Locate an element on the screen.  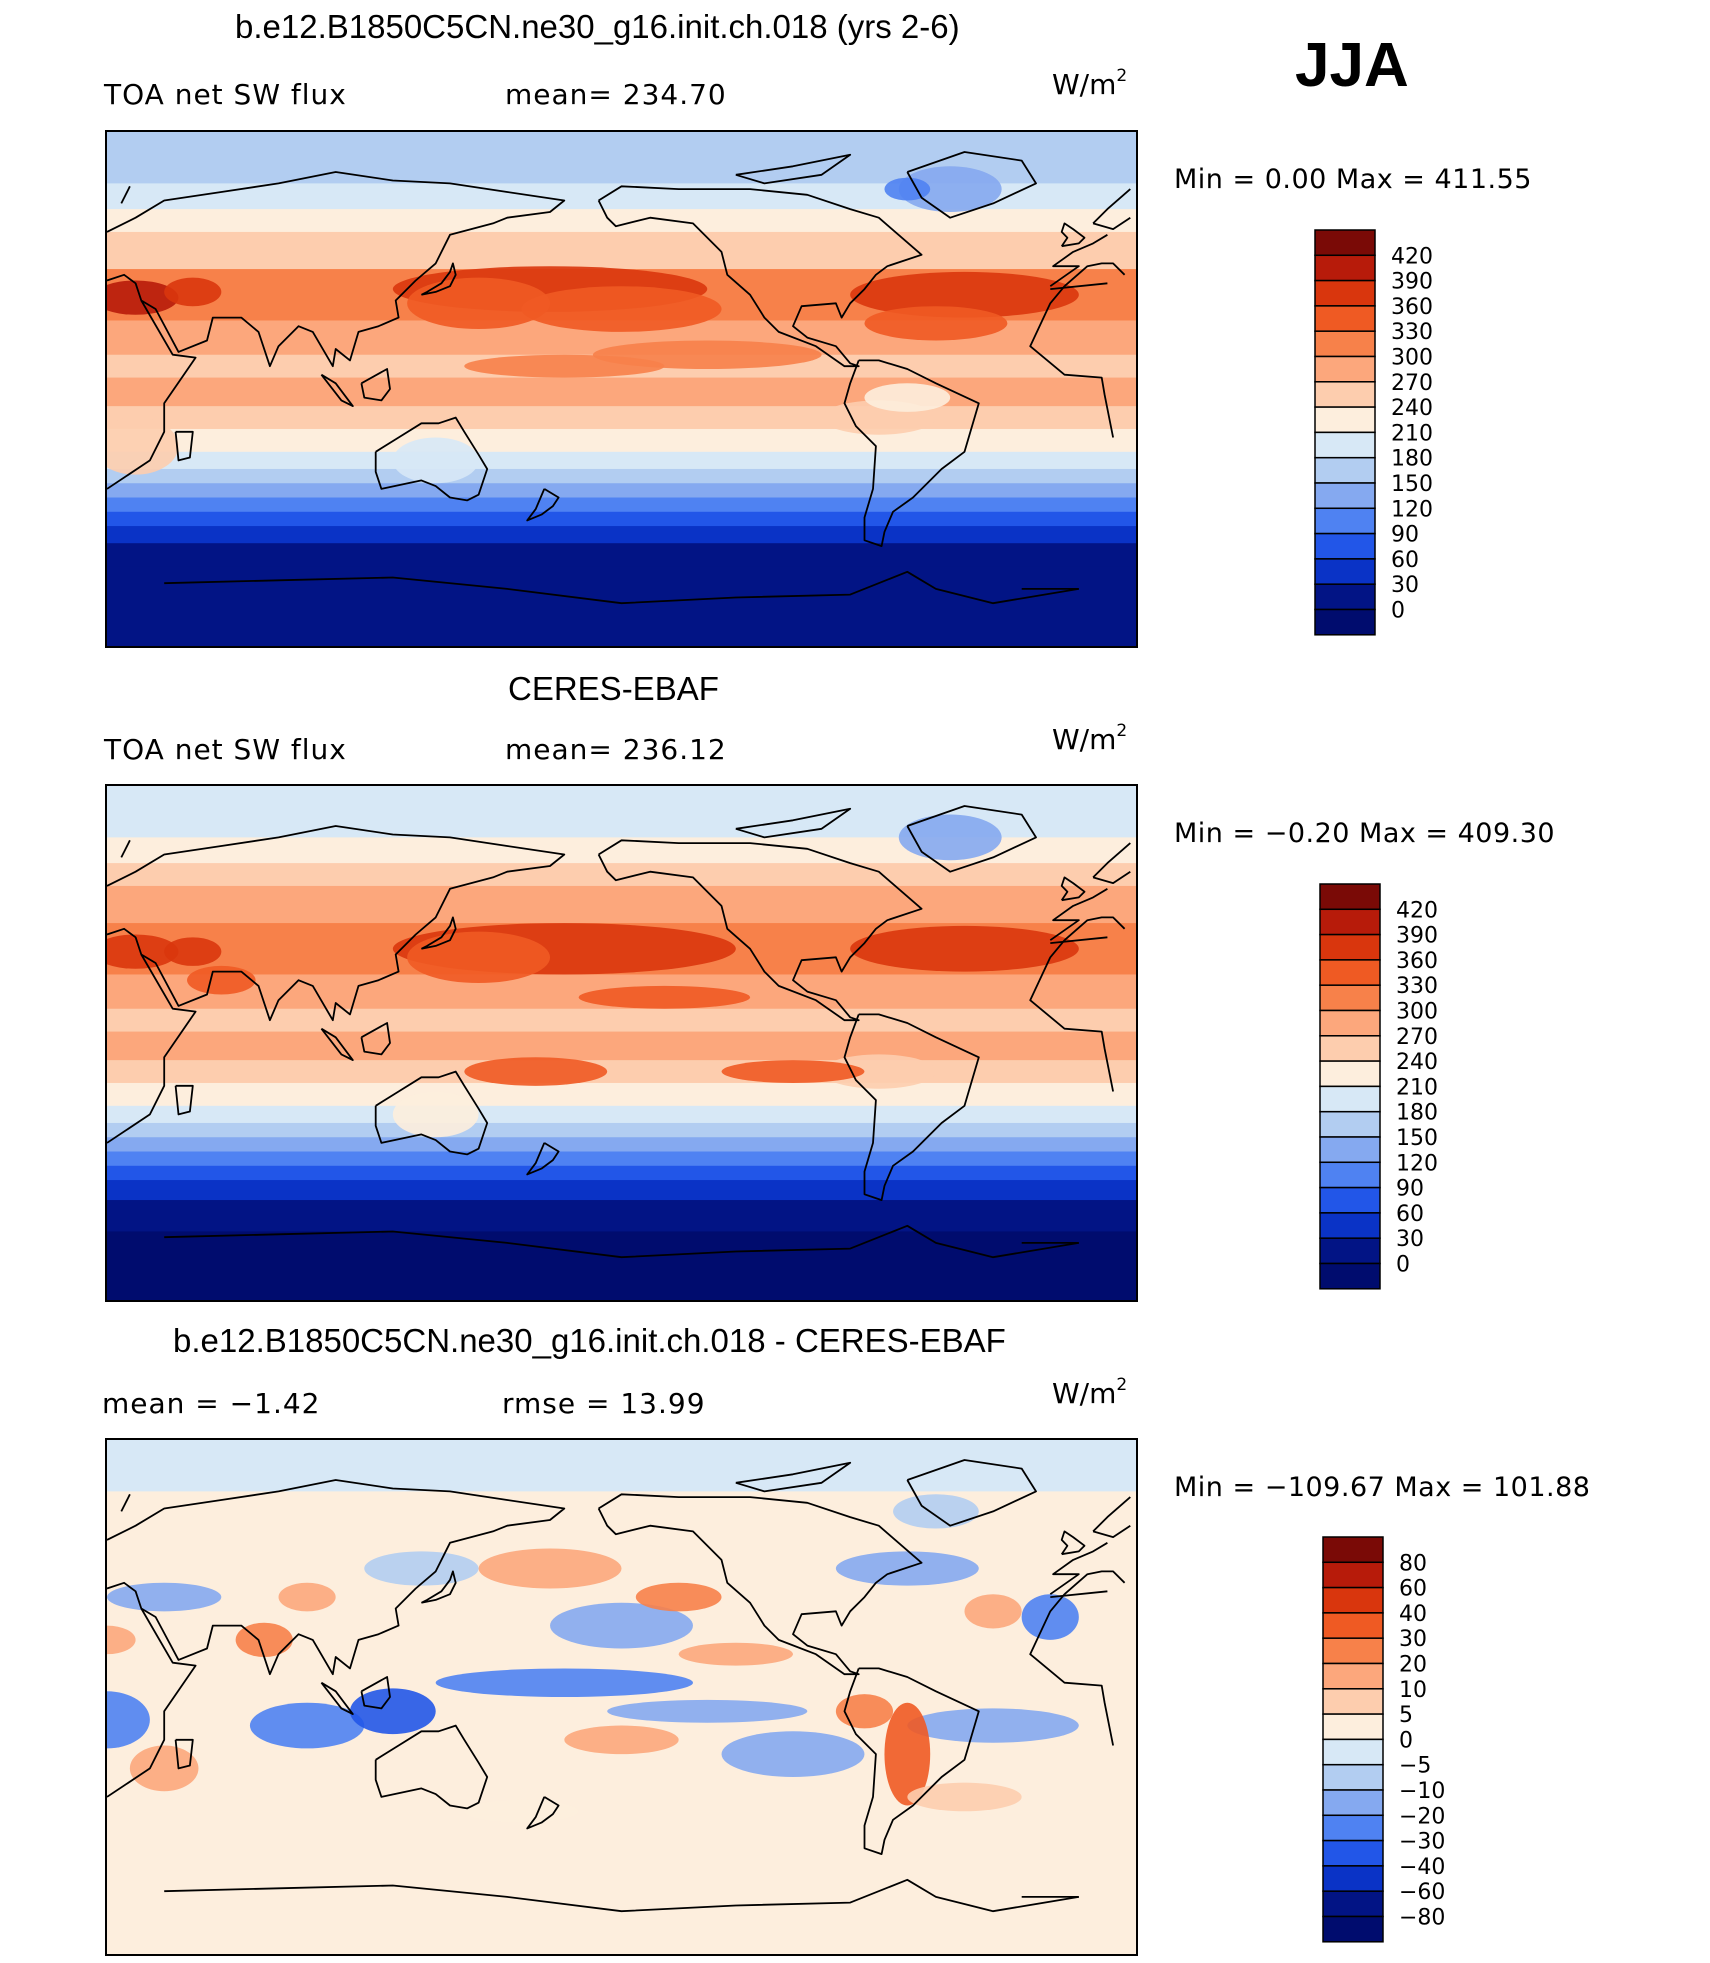
colorbar-tick-label: 390 is located at coordinates (1412, 282).